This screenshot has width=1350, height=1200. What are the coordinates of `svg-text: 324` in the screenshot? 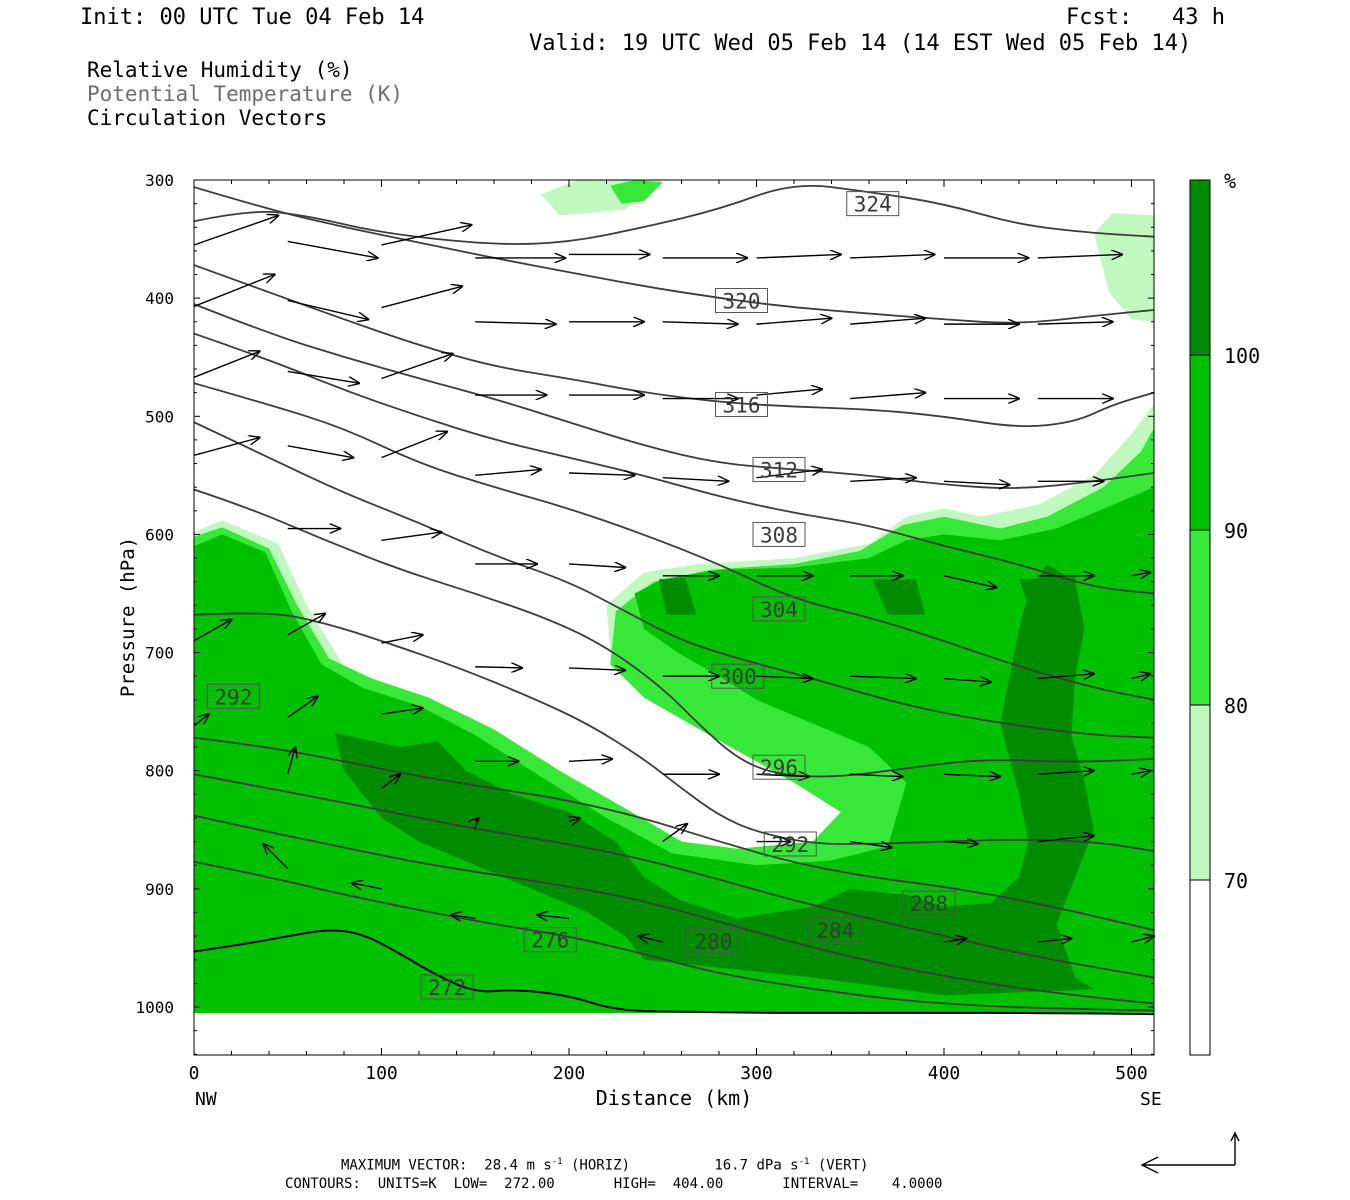 It's located at (873, 205).